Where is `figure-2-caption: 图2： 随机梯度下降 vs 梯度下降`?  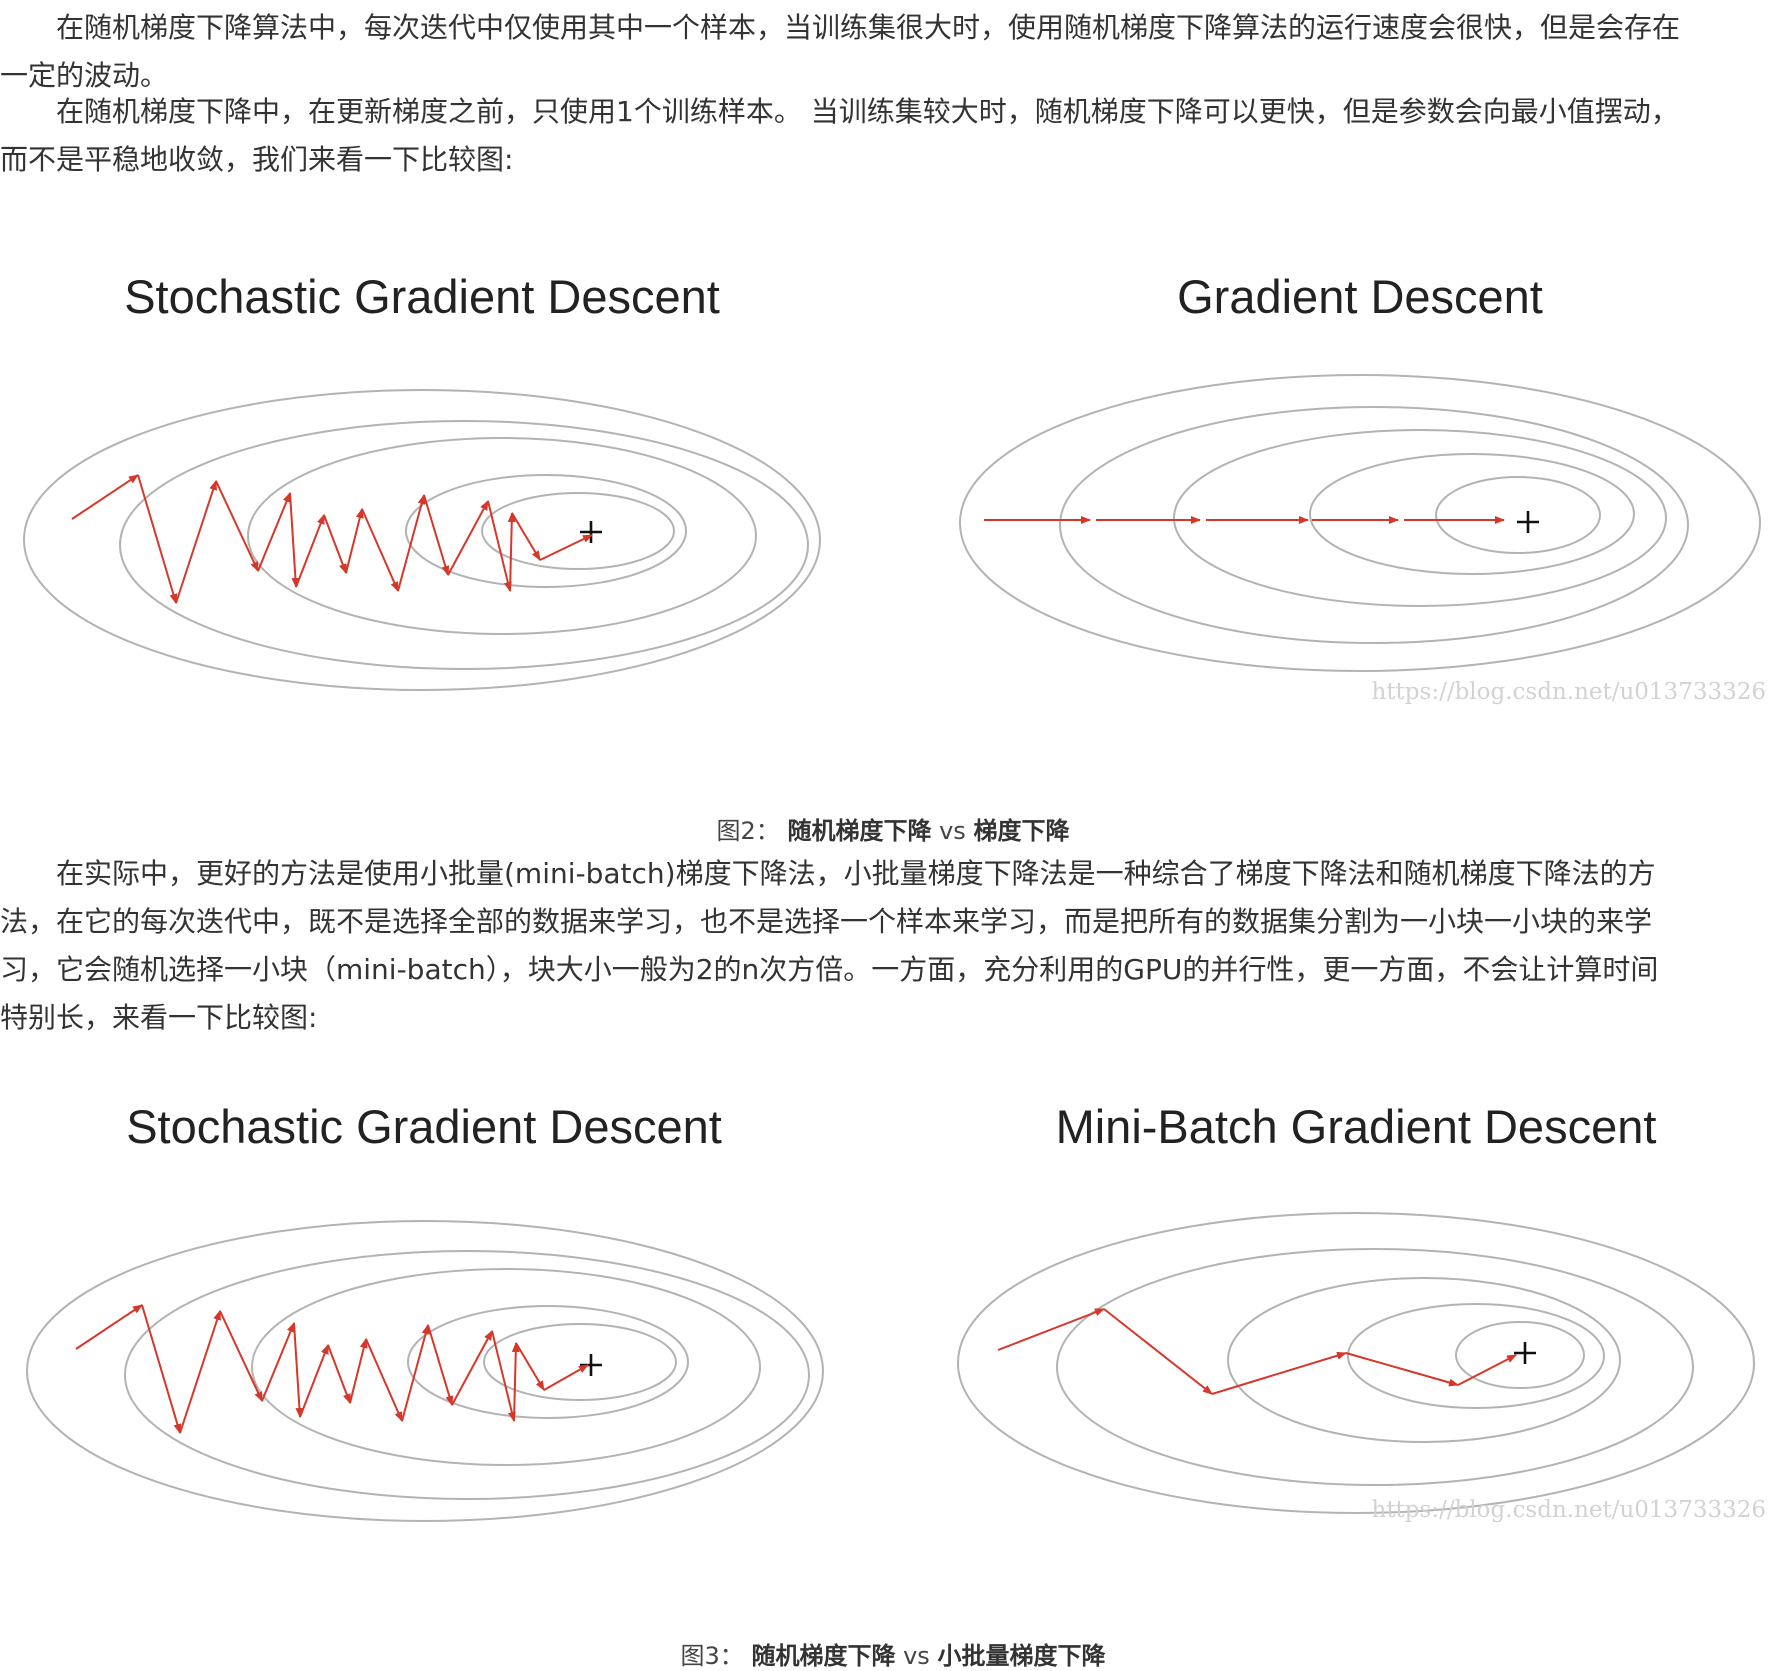 figure-2-caption: 图2： 随机梯度下降 vs 梯度下降 is located at coordinates (893, 828).